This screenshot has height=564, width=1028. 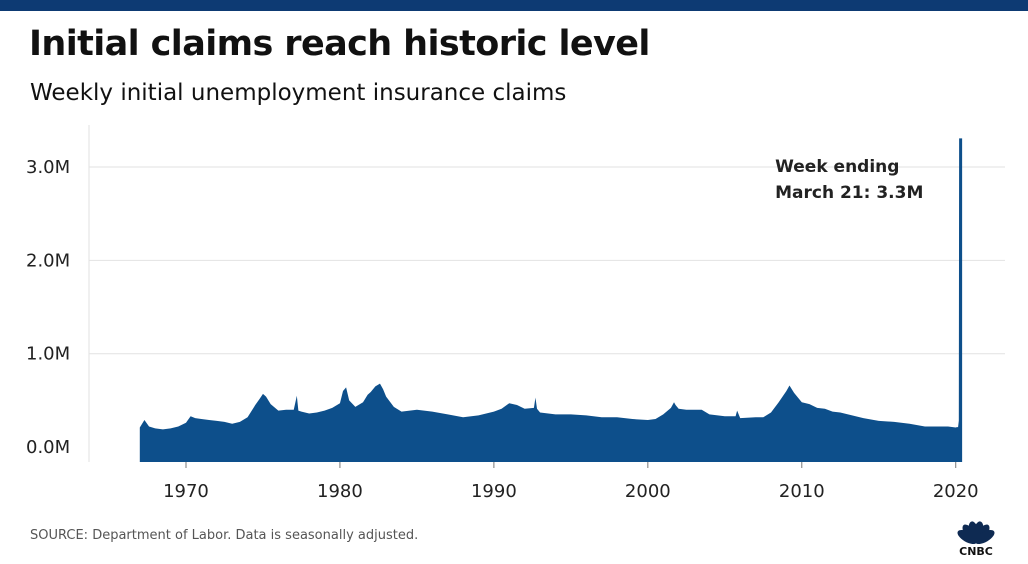 I want to click on x-tick-label: 2010, so click(x=802, y=491).